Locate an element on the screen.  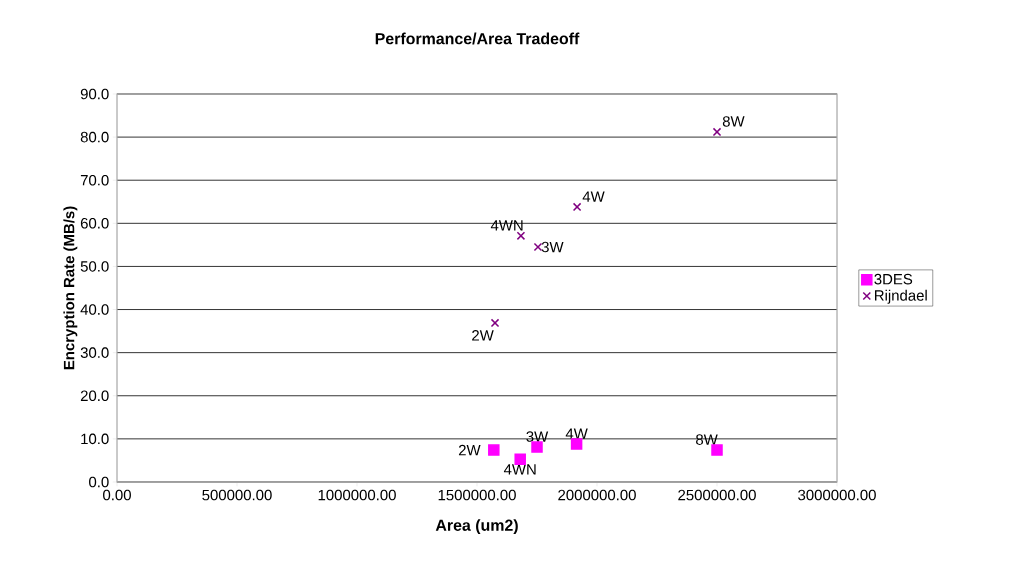
y-tick-label: 30.0 is located at coordinates (94, 352).